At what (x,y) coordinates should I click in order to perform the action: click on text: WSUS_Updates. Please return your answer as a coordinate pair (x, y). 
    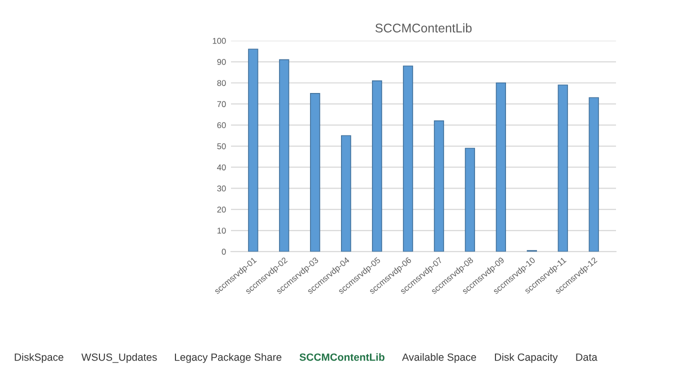
    Looking at the image, I should click on (119, 358).